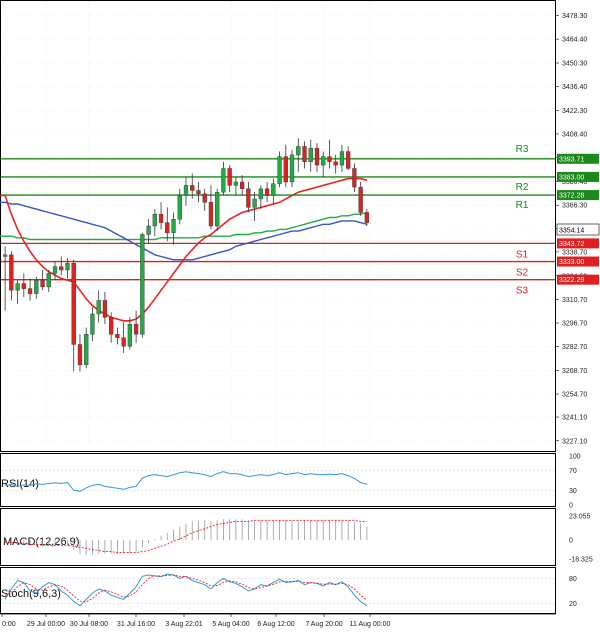 The width and height of the screenshot is (600, 635). Describe the element at coordinates (571, 159) in the screenshot. I see `level-value-label: 3393.71` at that location.